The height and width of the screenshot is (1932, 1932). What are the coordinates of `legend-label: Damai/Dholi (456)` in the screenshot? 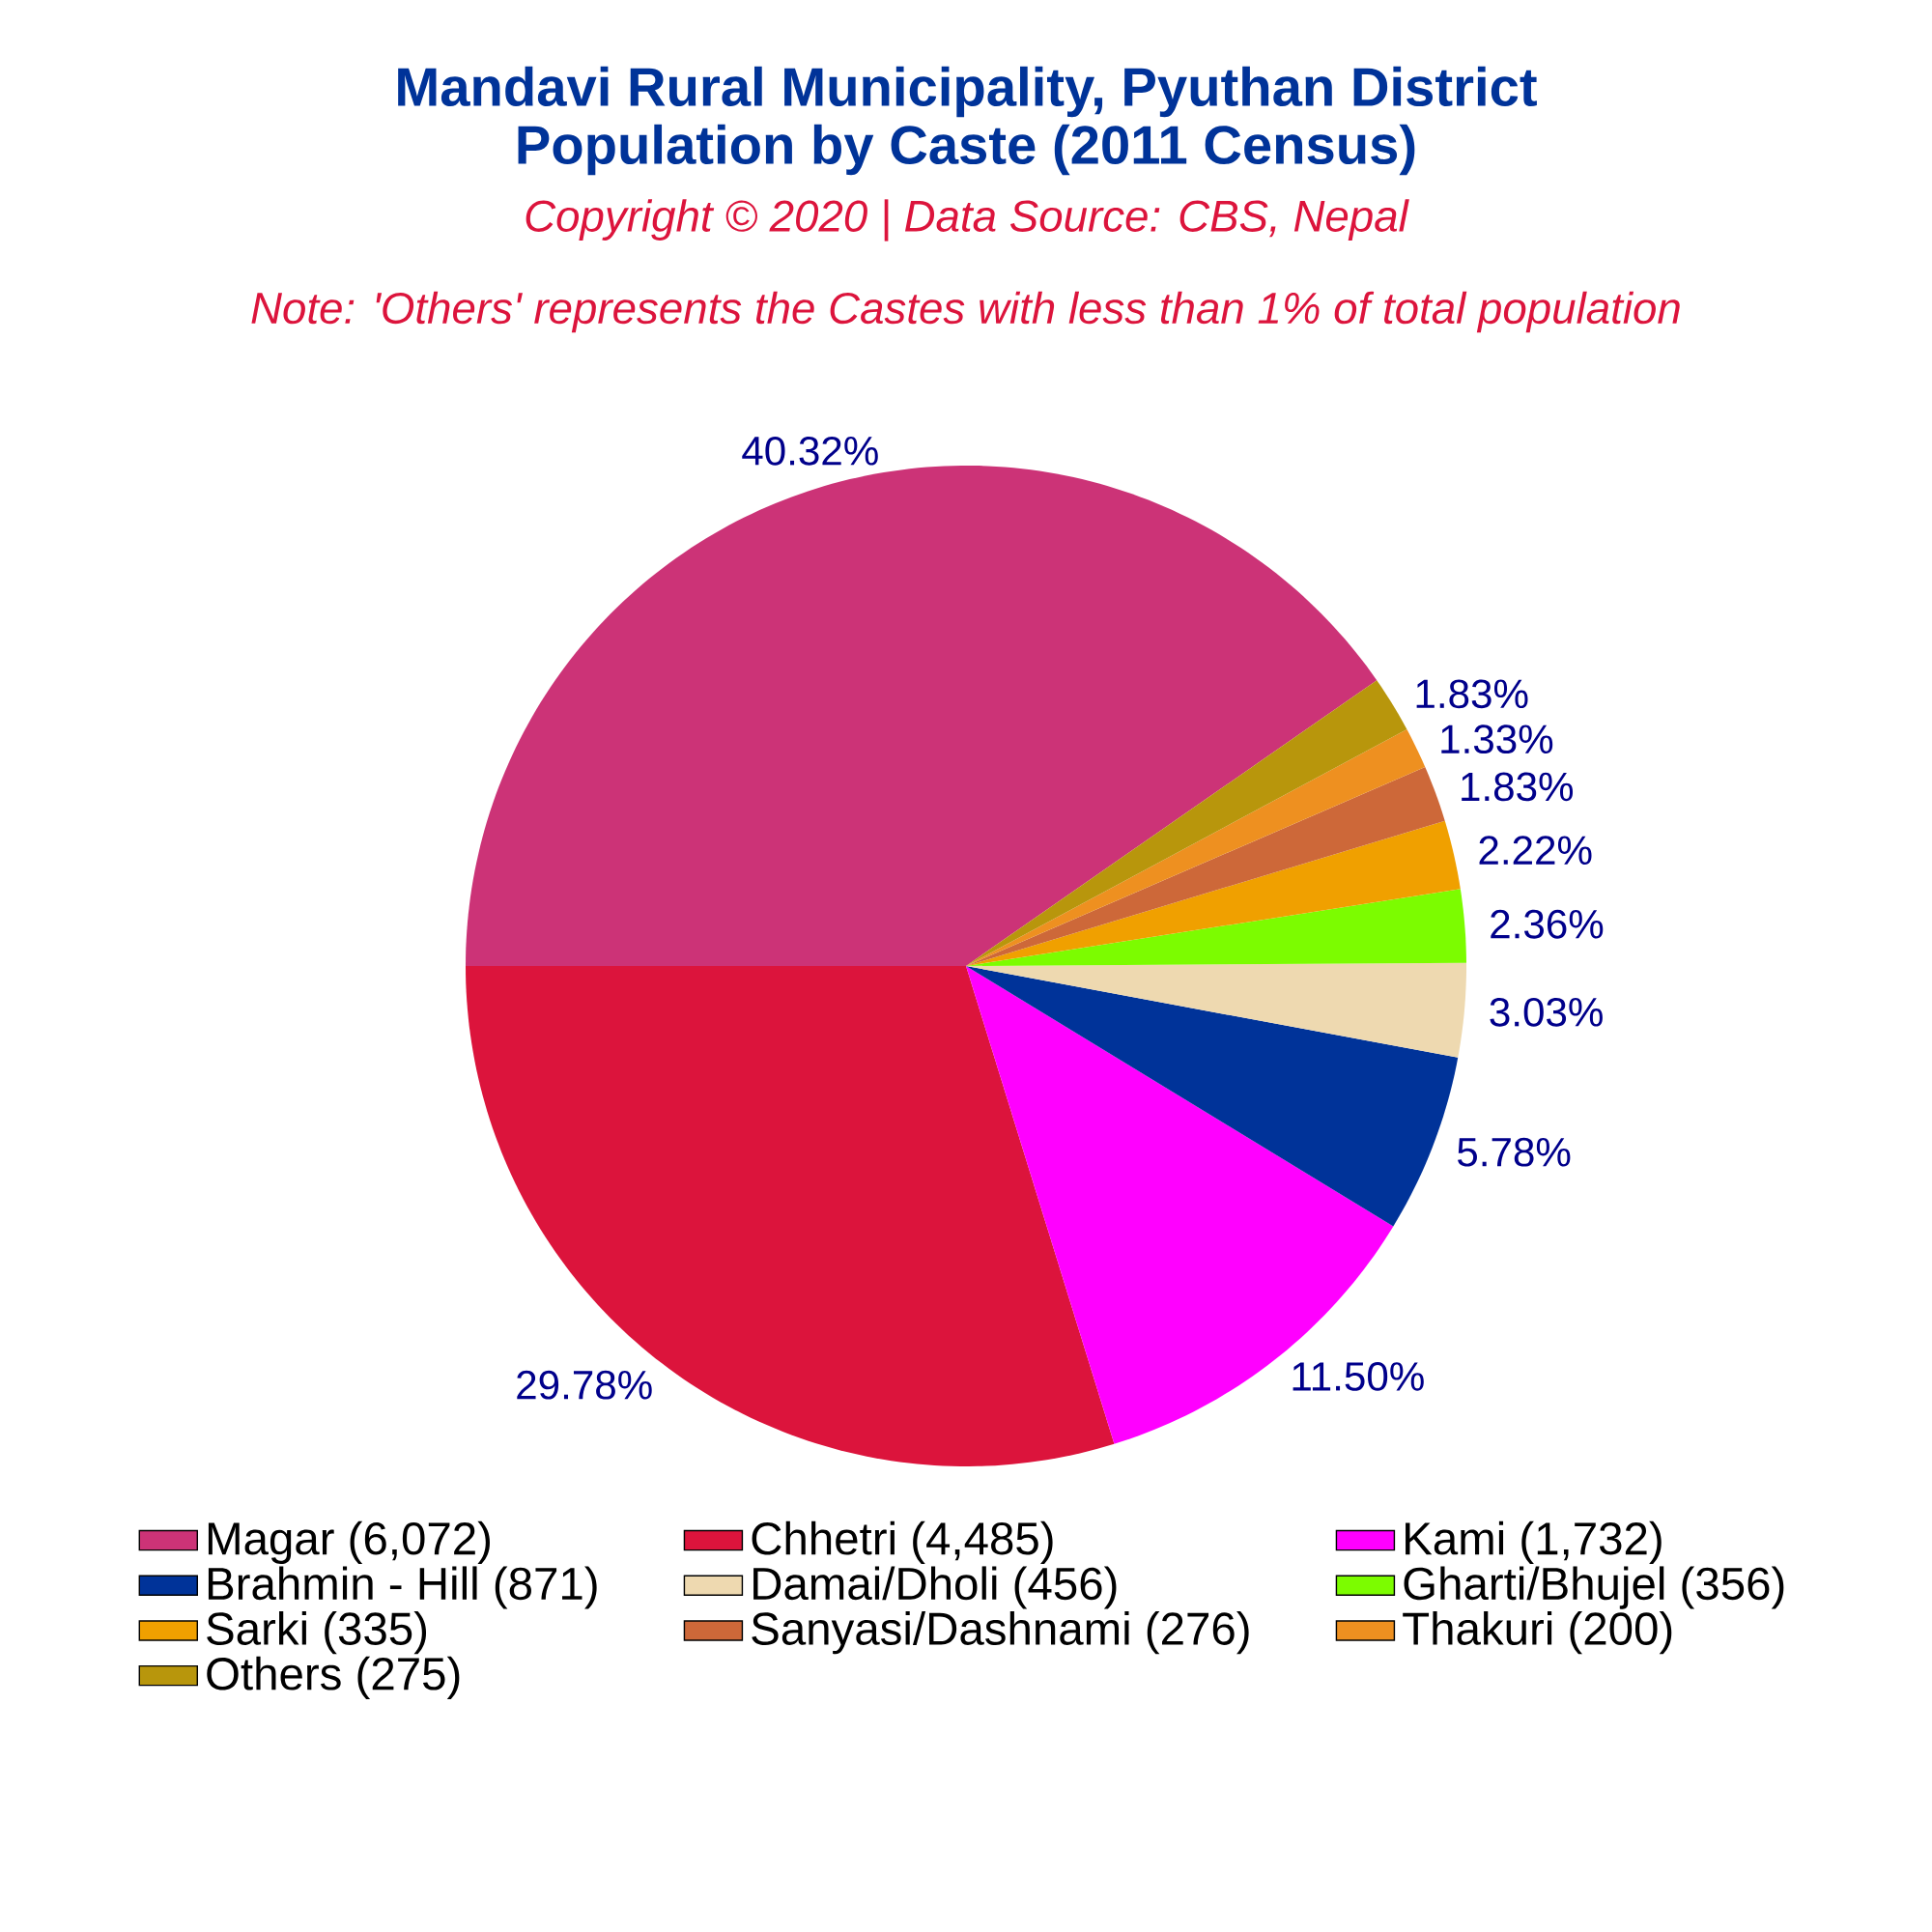 It's located at (935, 1587).